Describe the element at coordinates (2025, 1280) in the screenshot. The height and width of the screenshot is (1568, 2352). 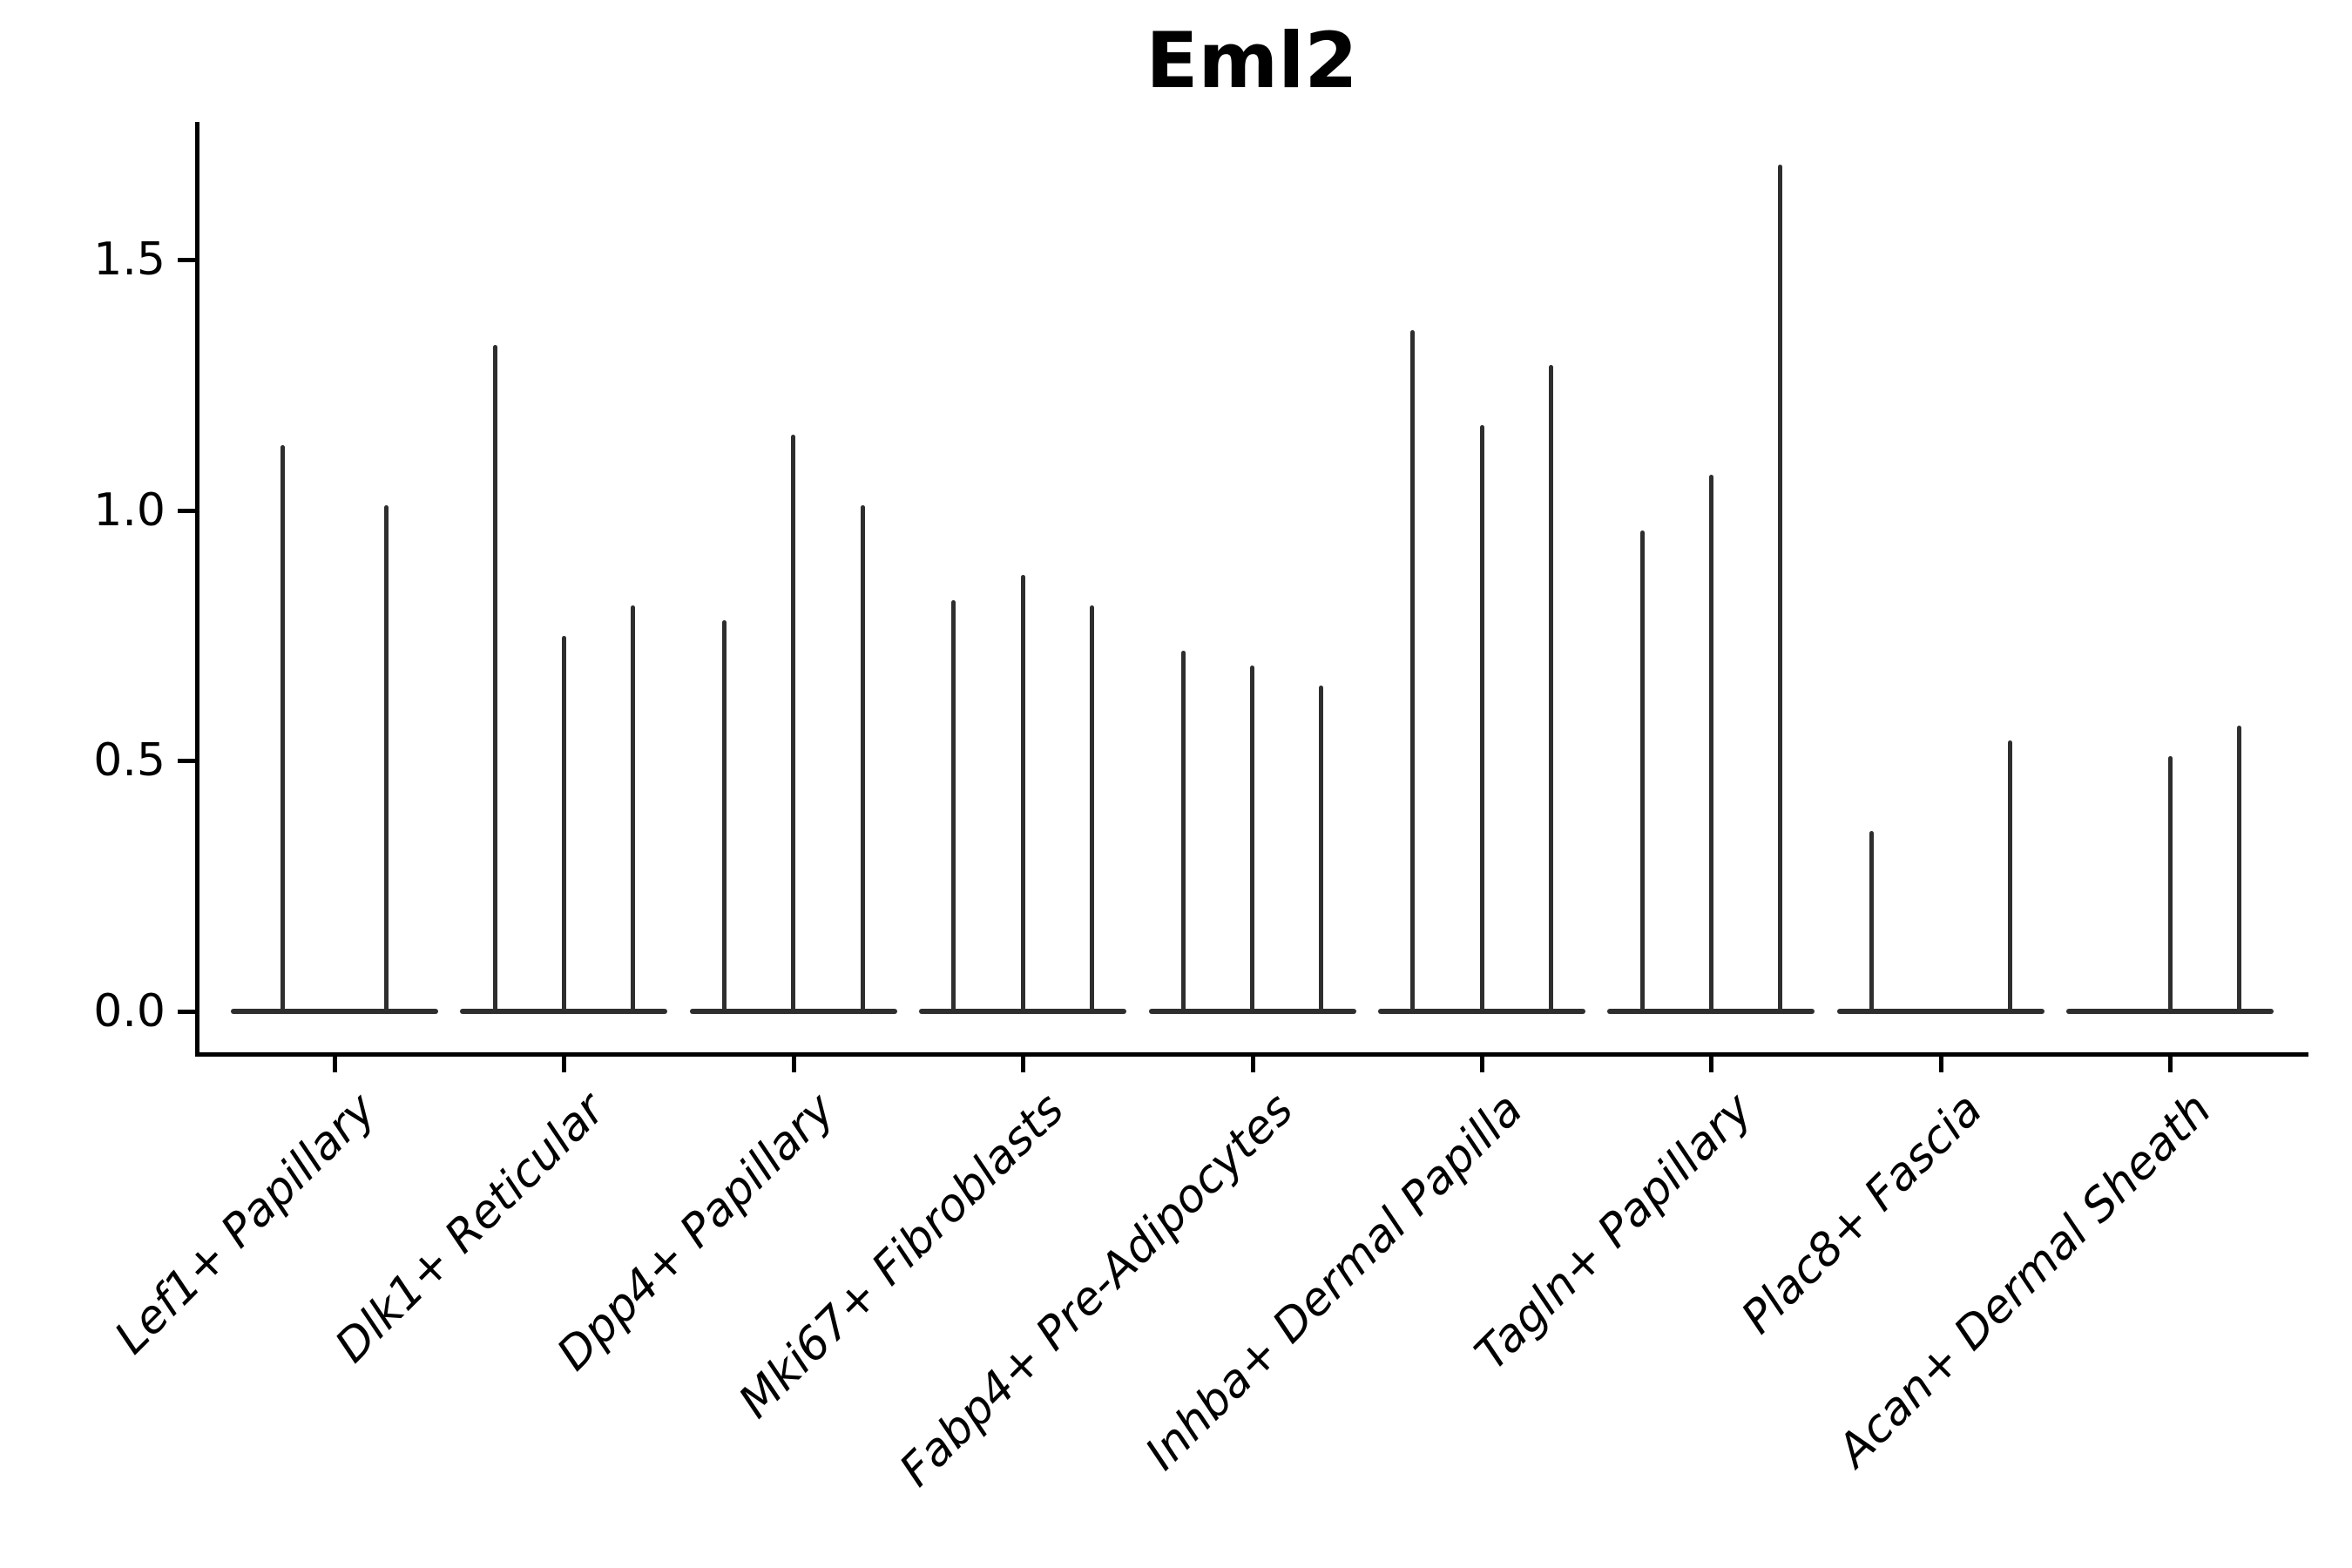
I see `x-tick-label: Acan+ Dermal Sheath` at that location.